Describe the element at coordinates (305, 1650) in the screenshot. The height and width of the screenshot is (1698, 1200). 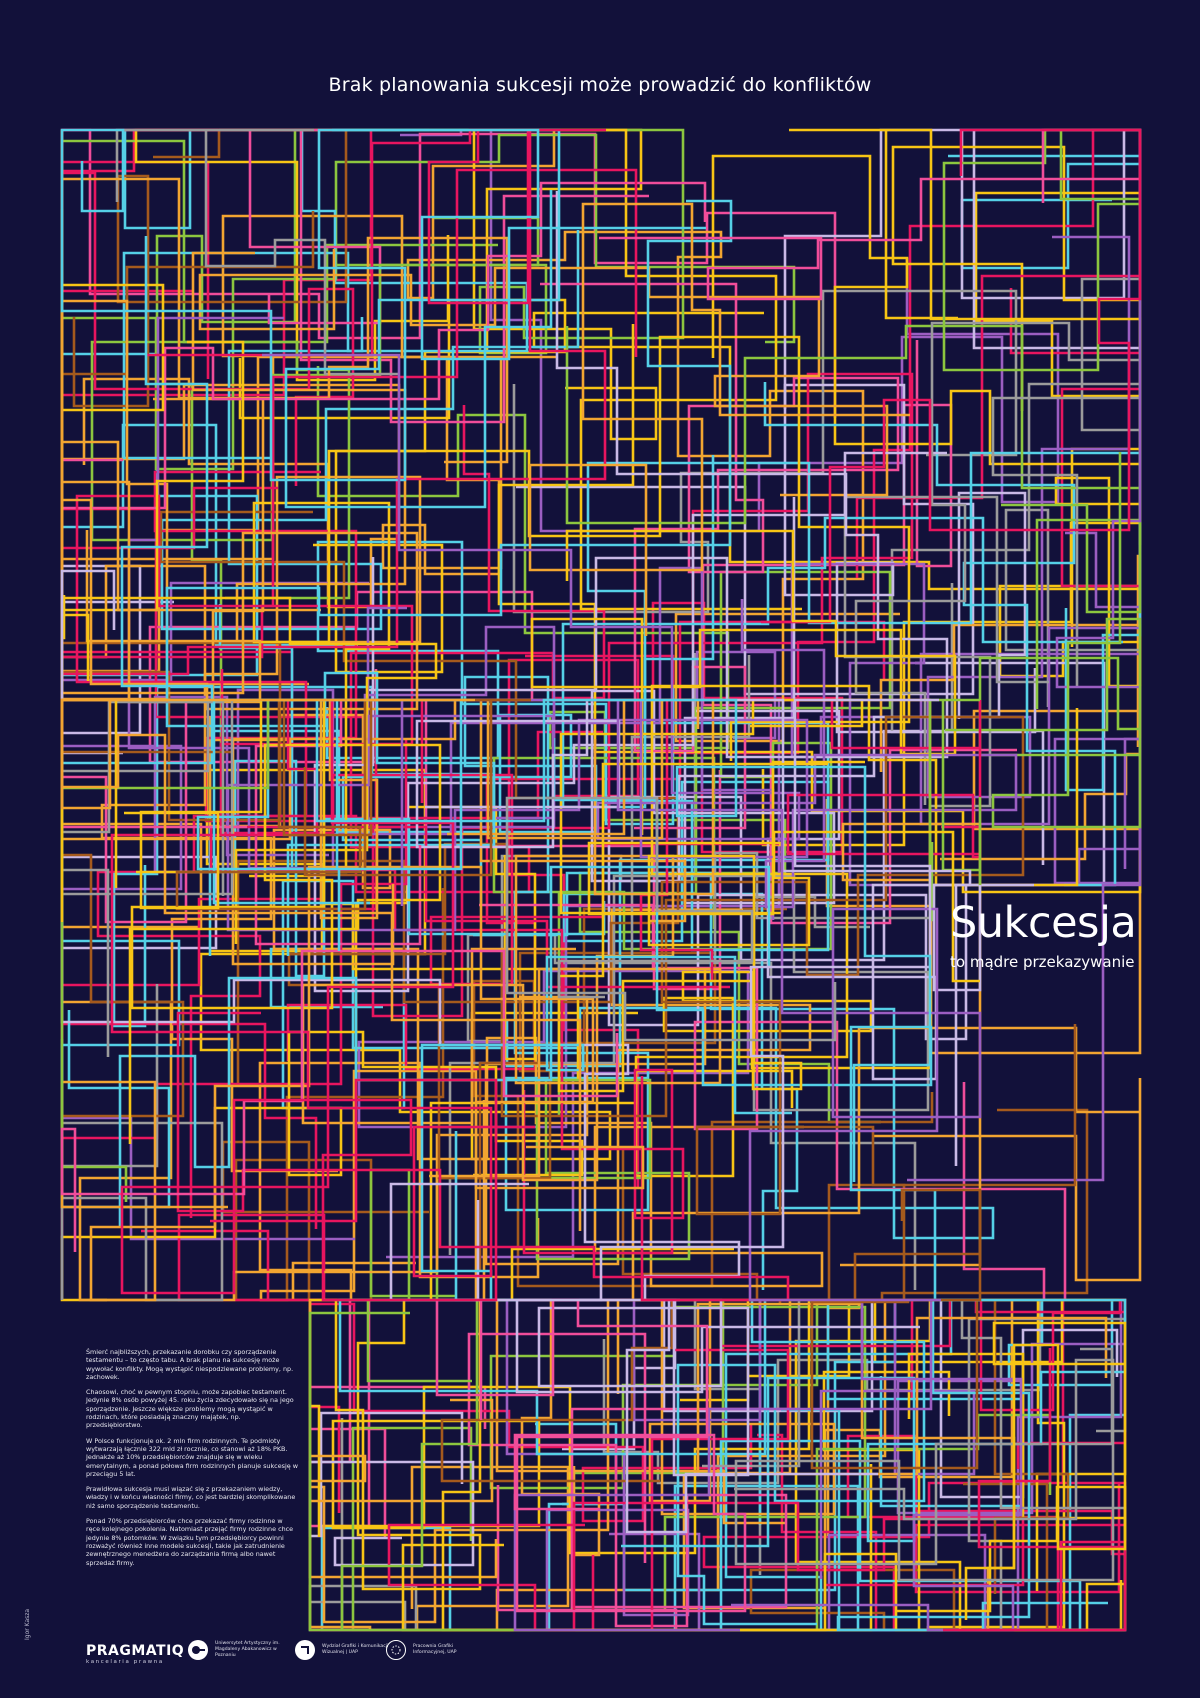
I see `faculty-icon` at that location.